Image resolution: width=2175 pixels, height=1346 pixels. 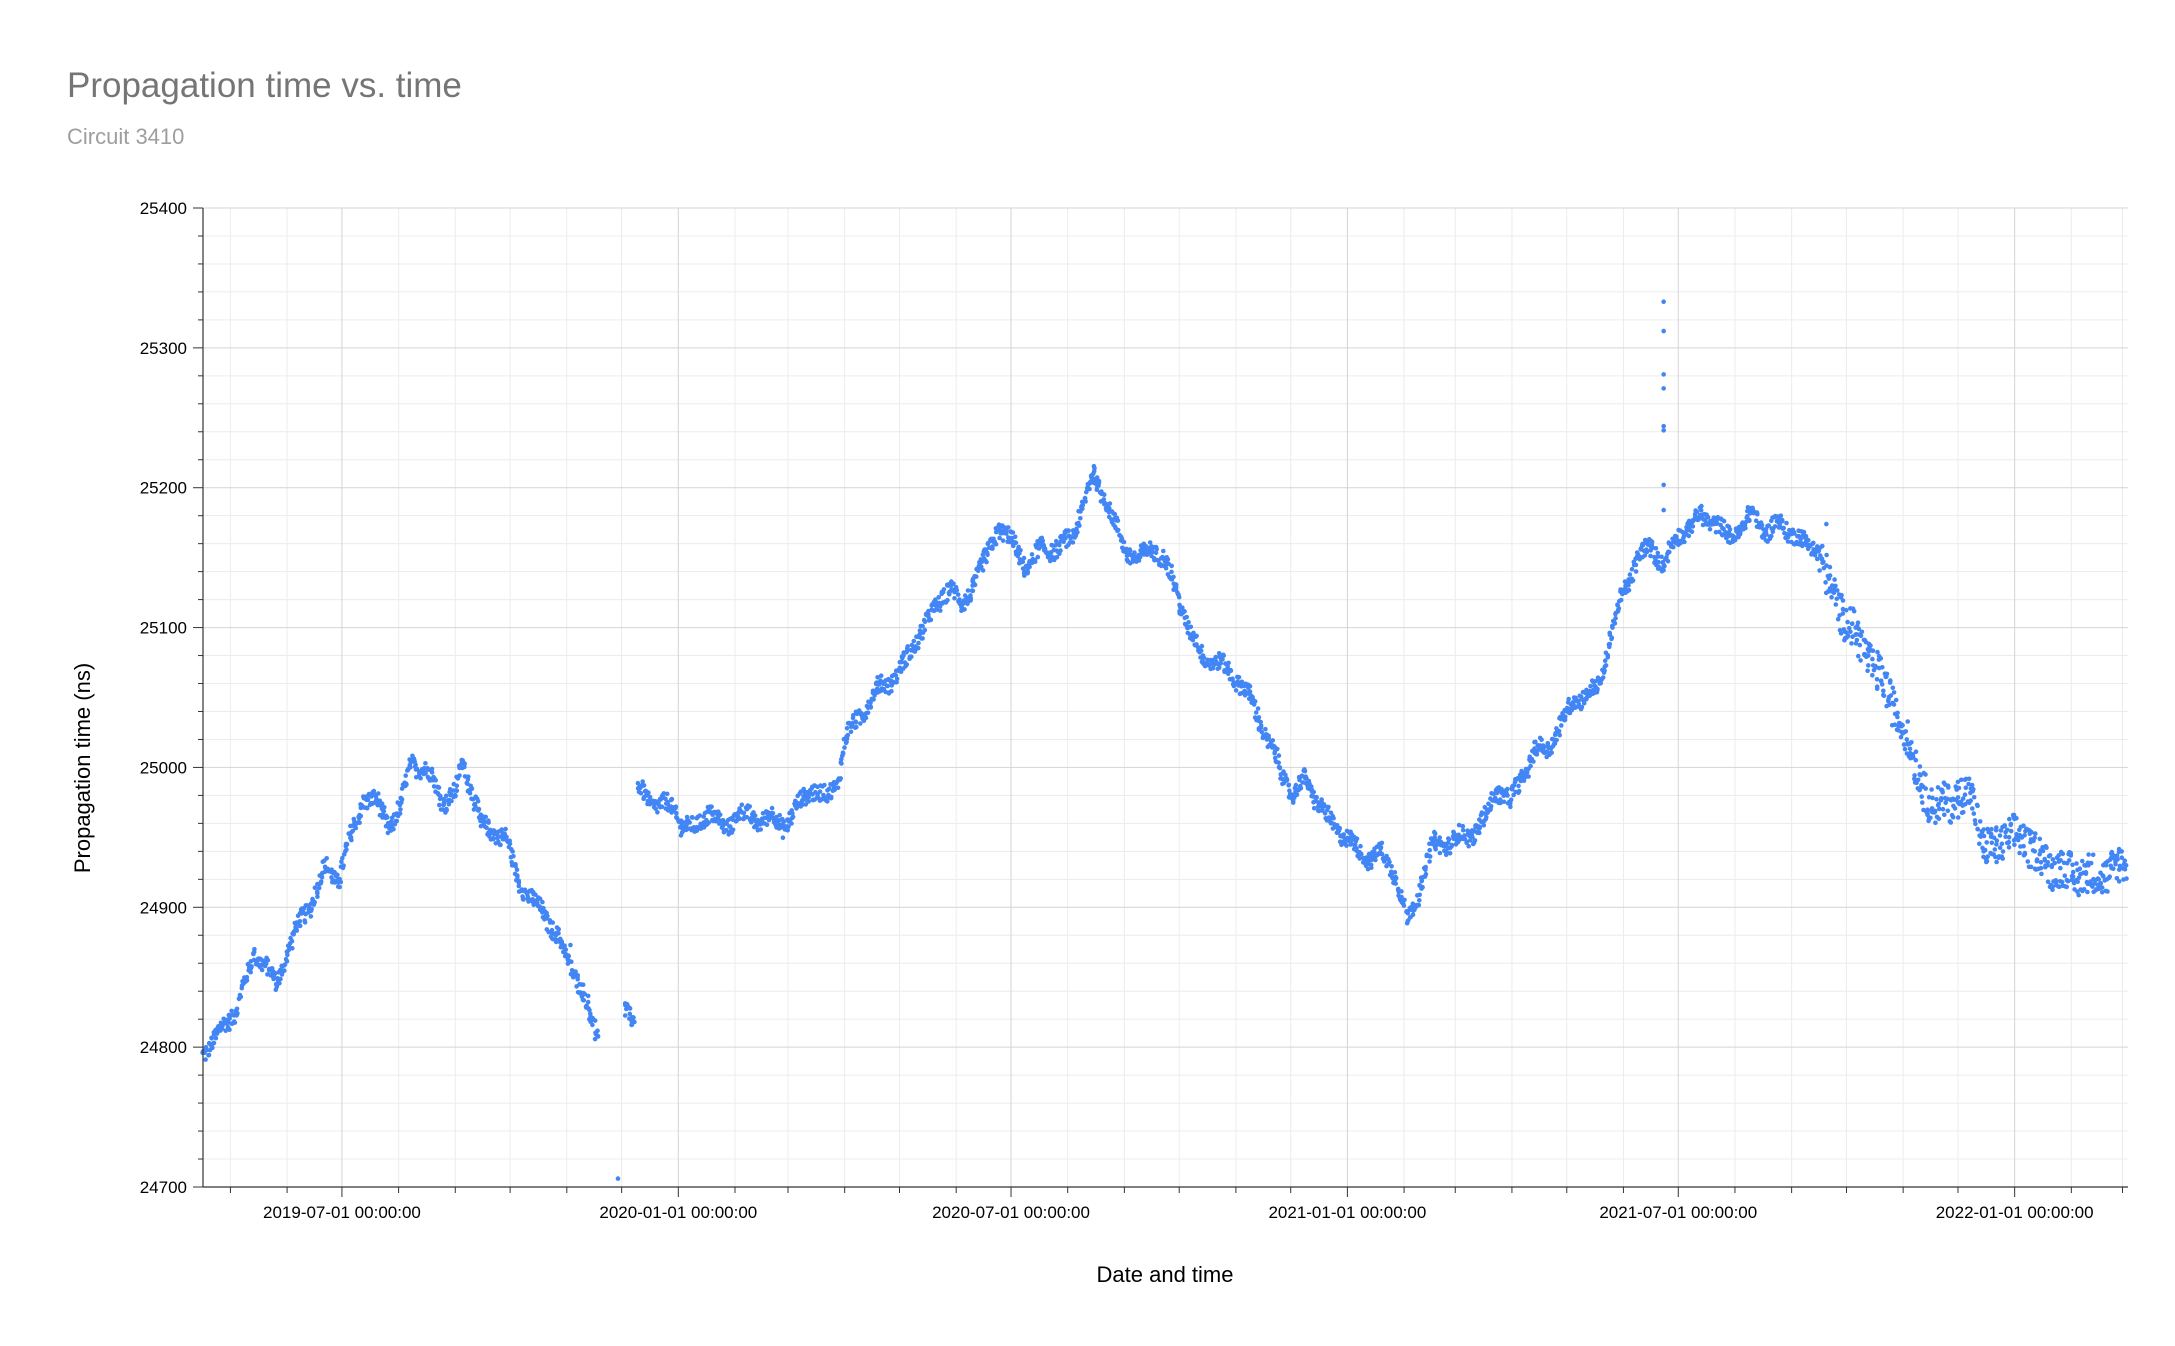 What do you see at coordinates (1347, 1212) in the screenshot?
I see `x-tick-label: 2021-01-01 00:00:00` at bounding box center [1347, 1212].